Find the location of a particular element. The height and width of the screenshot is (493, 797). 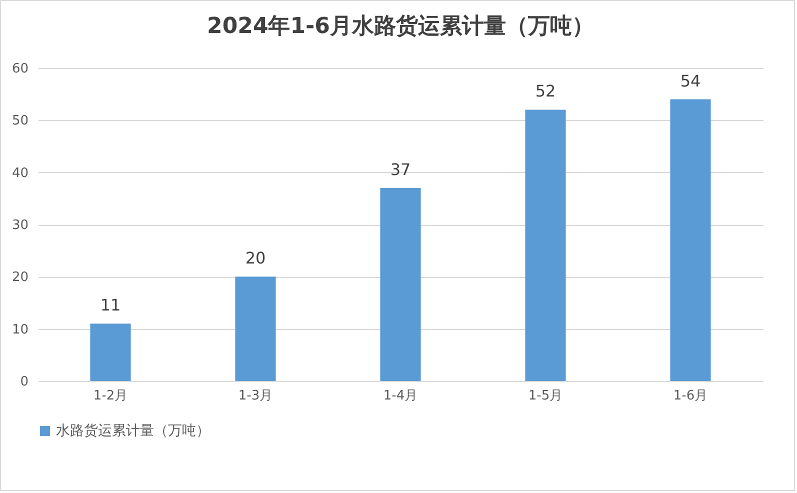

y-tick-label: 10 is located at coordinates (20, 330).